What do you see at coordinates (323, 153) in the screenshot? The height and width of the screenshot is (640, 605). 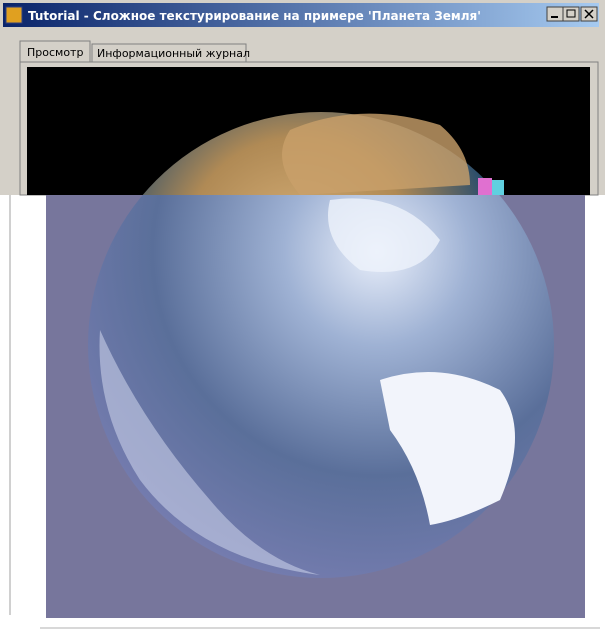 I see `earth-render-top` at bounding box center [323, 153].